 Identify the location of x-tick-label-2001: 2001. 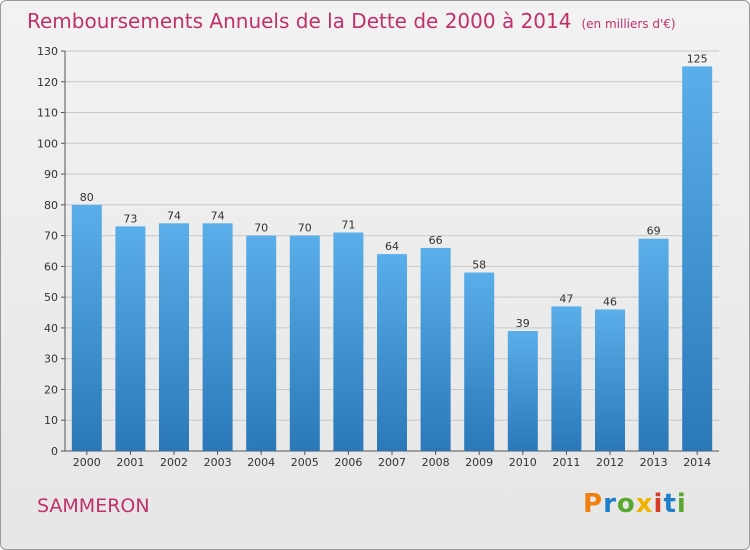
(130, 462).